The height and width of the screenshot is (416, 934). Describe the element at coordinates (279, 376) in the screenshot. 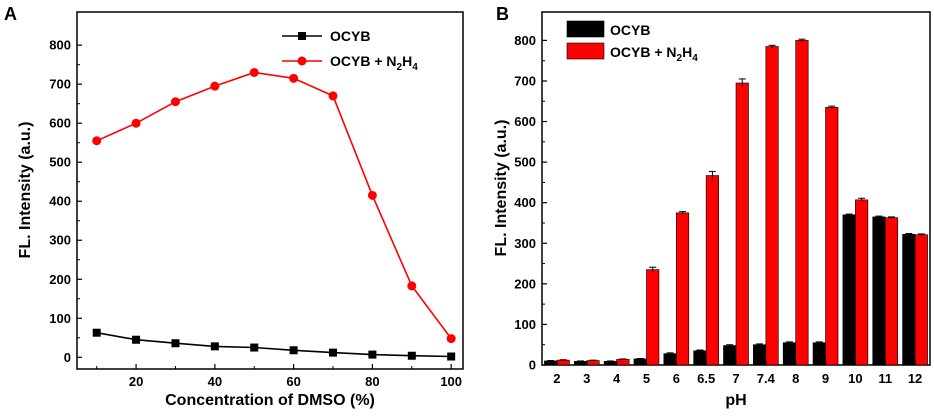

I see `panel-a-x-ticks: 20 40 60 80 100` at that location.